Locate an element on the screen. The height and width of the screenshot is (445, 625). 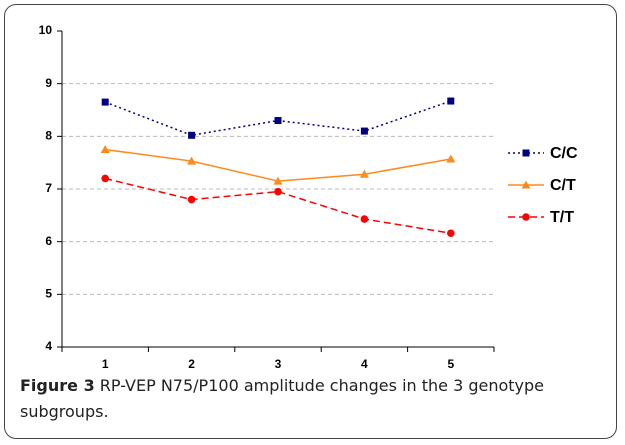
caption-label: Figure 3 is located at coordinates (57, 385).